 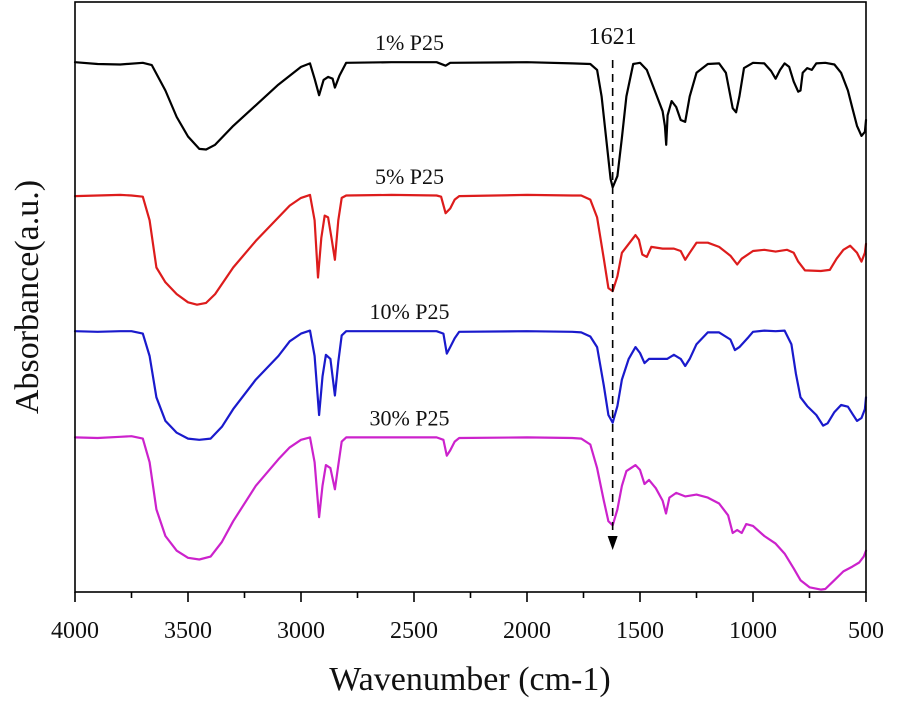 What do you see at coordinates (527, 631) in the screenshot?
I see `x-tick-label: 2000` at bounding box center [527, 631].